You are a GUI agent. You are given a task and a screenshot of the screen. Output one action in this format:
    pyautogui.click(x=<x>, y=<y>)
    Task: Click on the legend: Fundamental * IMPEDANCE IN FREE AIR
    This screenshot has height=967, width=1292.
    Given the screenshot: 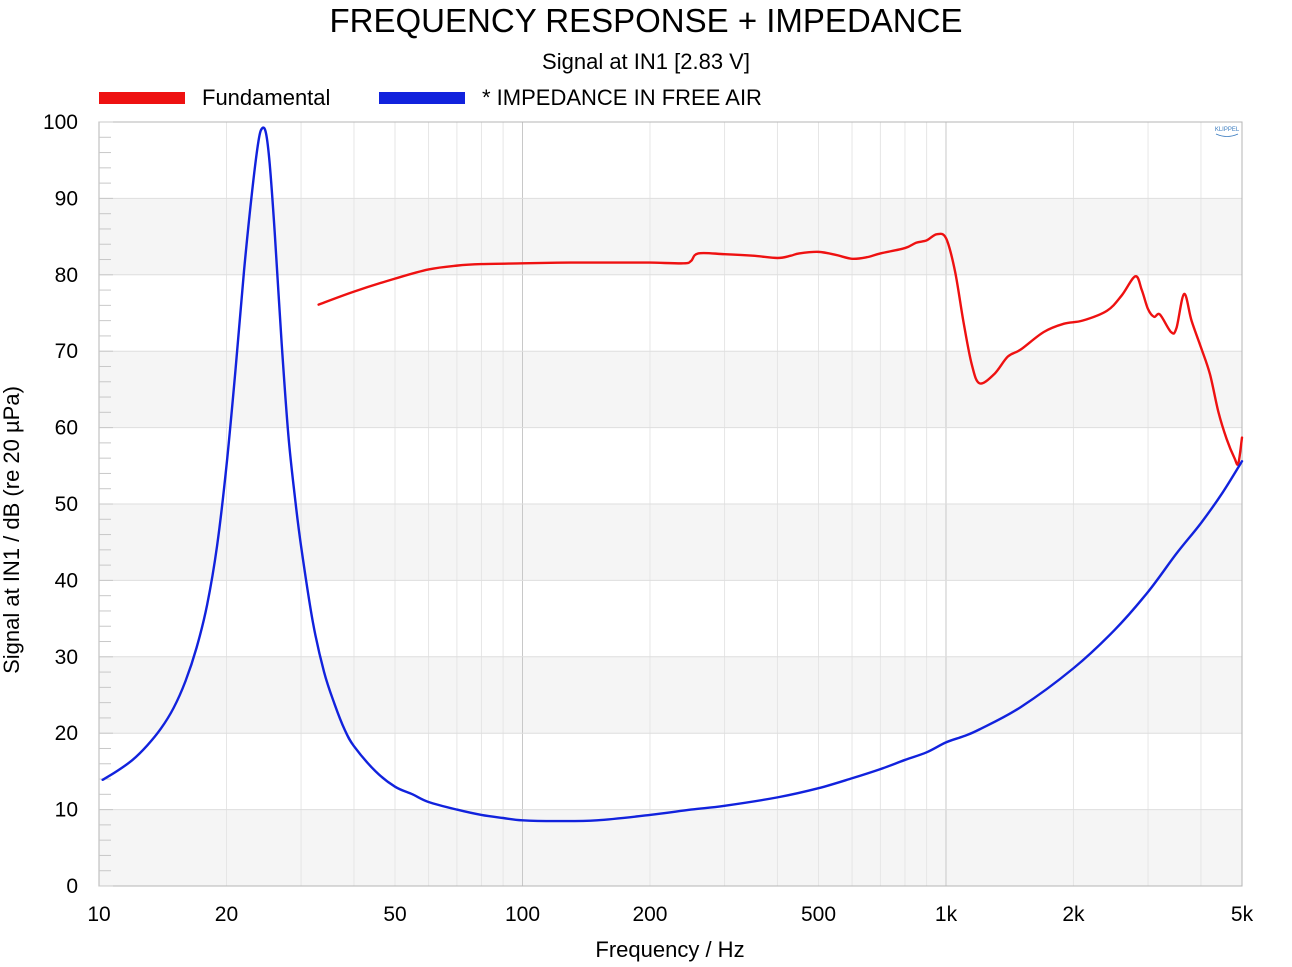 What is the action you would take?
    pyautogui.click(x=430, y=97)
    